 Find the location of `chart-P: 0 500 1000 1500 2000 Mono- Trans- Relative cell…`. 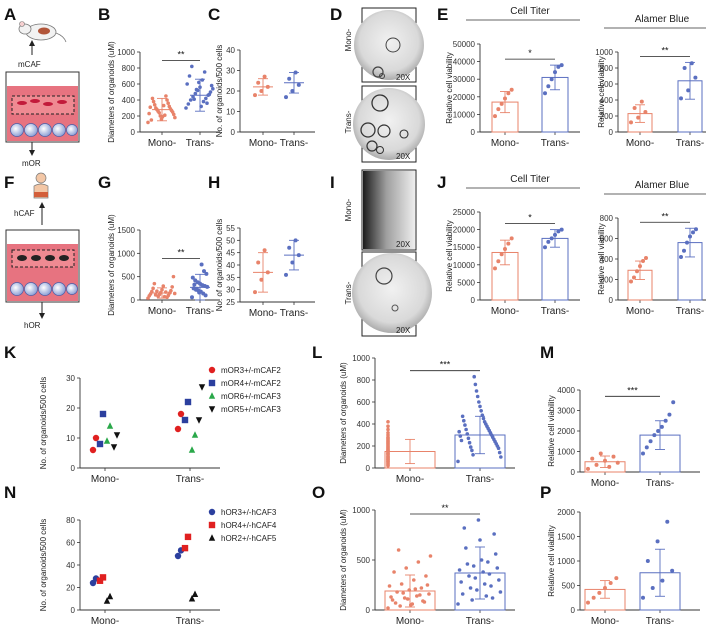

chart-P: 0 500 1000 1500 2000 Mono- Trans- Relative cell… is located at coordinates (623, 567).